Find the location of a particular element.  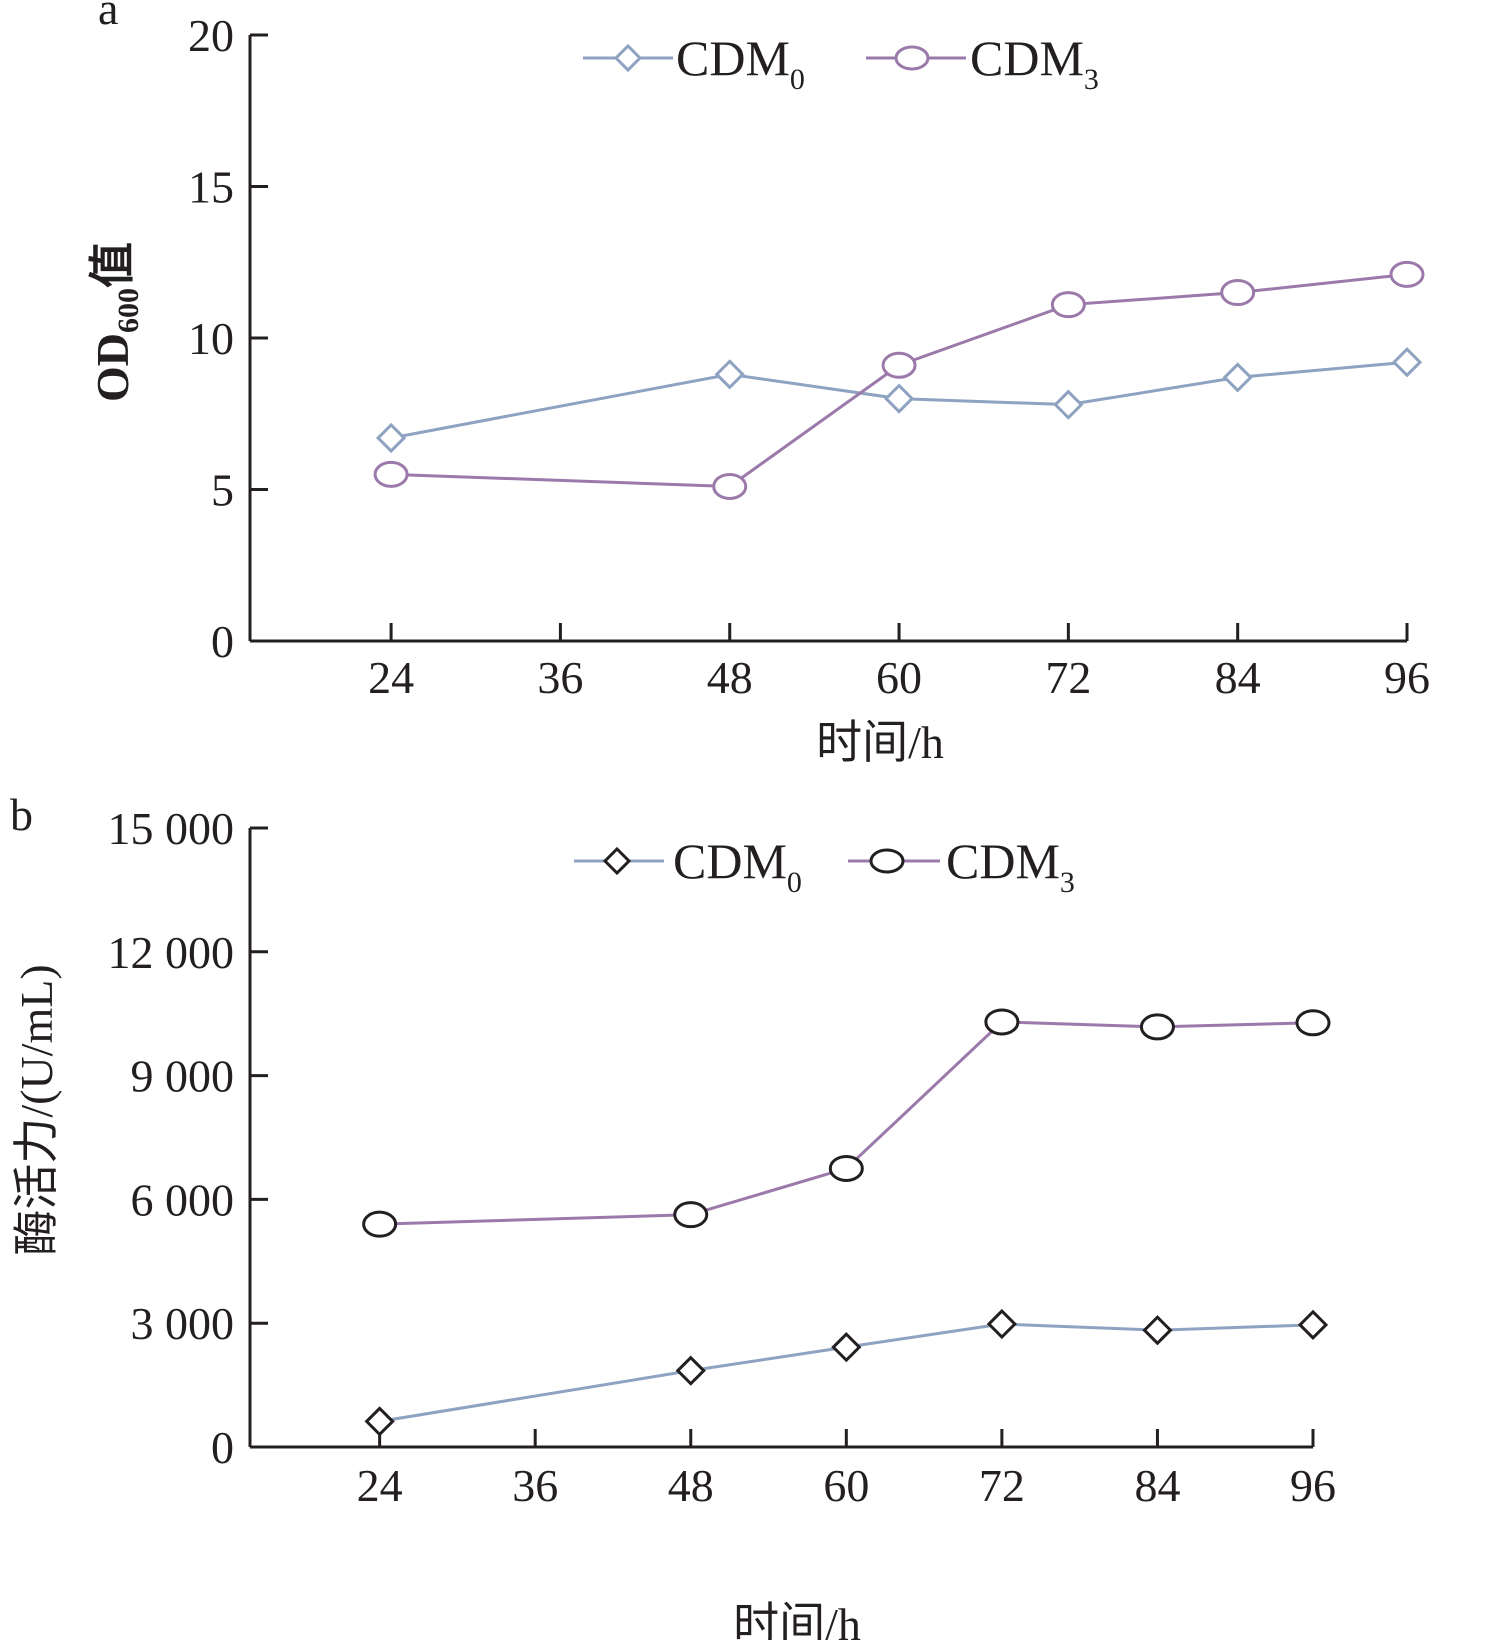

panel-label: b is located at coordinates (21, 814).